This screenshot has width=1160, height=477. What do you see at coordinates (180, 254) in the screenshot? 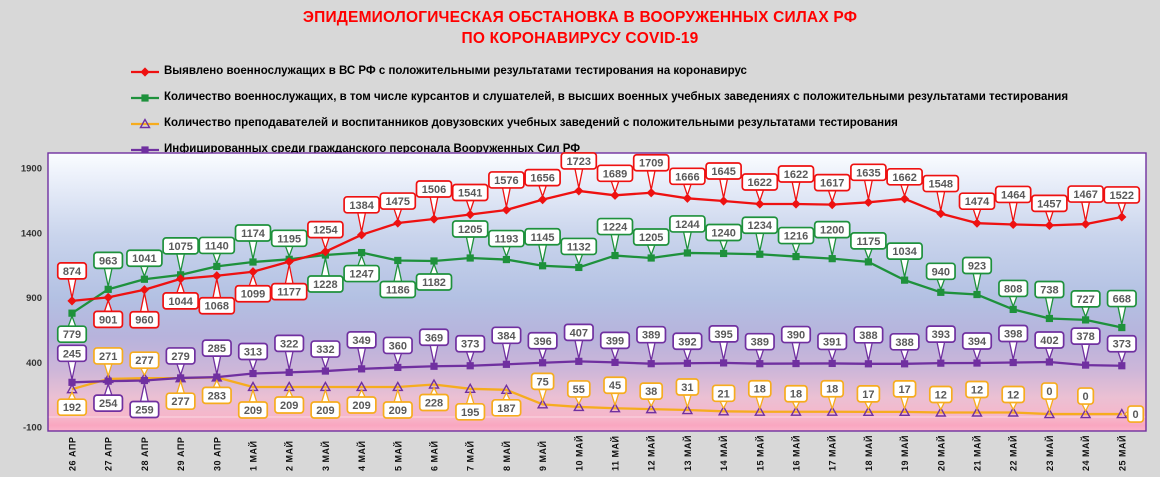
I see `data-label-green: 1075` at bounding box center [180, 254].